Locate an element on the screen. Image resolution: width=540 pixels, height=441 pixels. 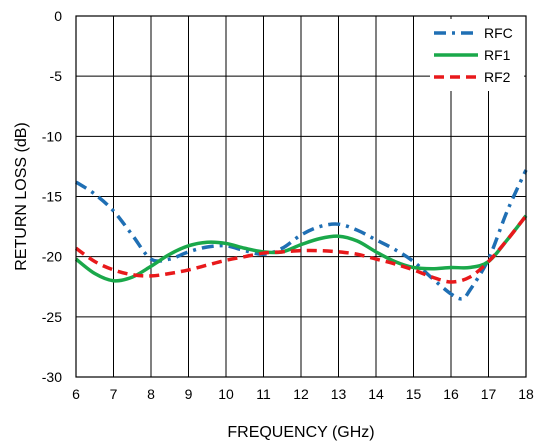
y-tick-label: 0 is located at coordinates (58, 16).